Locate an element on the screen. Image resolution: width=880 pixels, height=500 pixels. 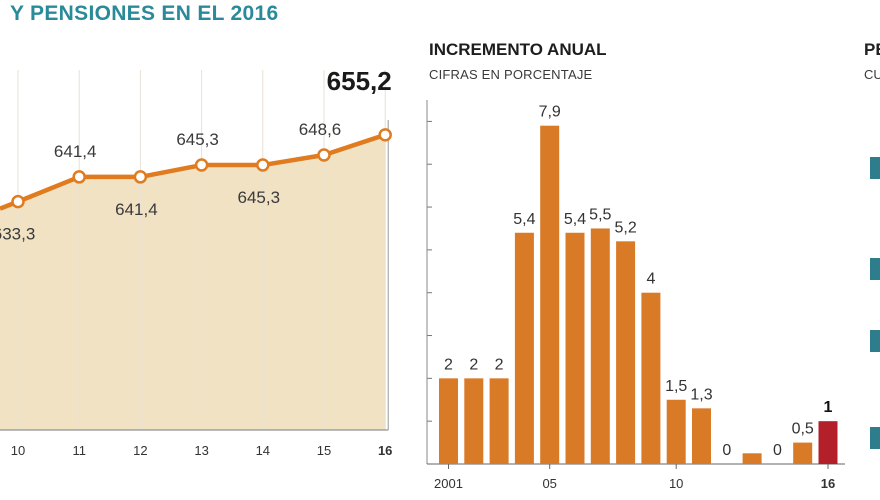
x-tick-label: 15 is located at coordinates (324, 450).